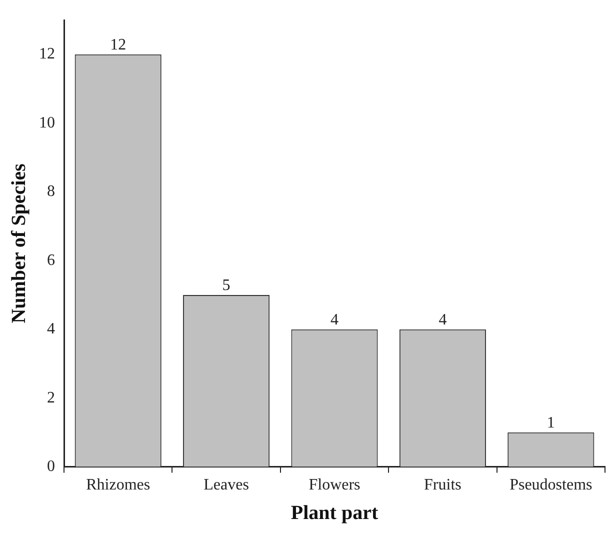 The height and width of the screenshot is (534, 615). What do you see at coordinates (551, 485) in the screenshot?
I see `x-tick-label: Pseudostems` at bounding box center [551, 485].